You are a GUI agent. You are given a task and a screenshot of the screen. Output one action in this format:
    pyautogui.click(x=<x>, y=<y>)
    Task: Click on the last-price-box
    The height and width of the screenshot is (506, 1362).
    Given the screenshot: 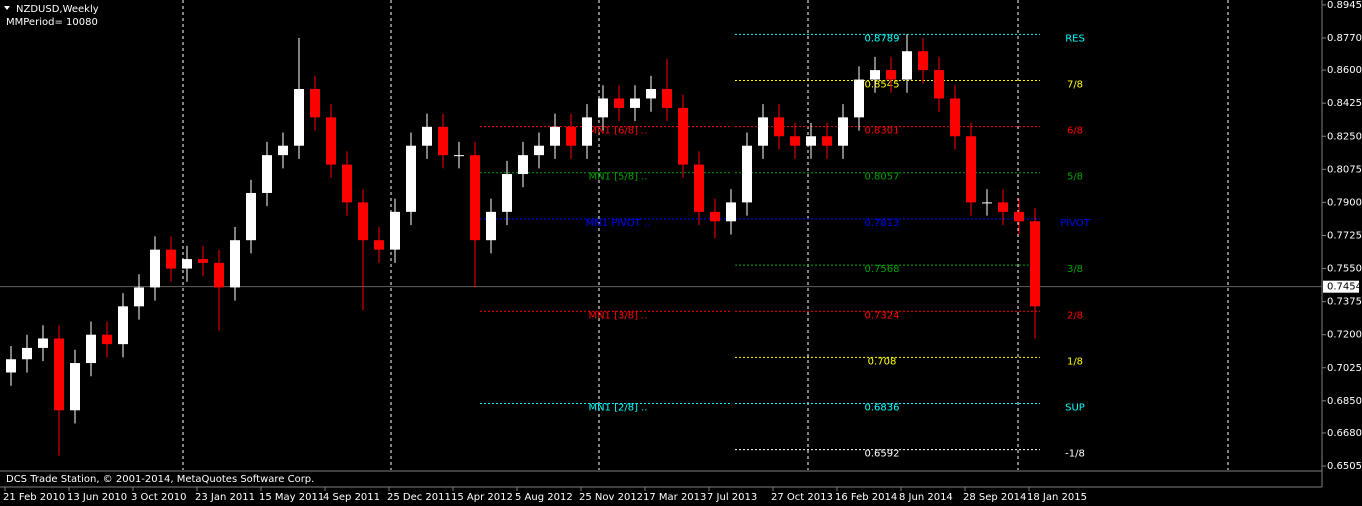 What is the action you would take?
    pyautogui.click(x=1341, y=286)
    